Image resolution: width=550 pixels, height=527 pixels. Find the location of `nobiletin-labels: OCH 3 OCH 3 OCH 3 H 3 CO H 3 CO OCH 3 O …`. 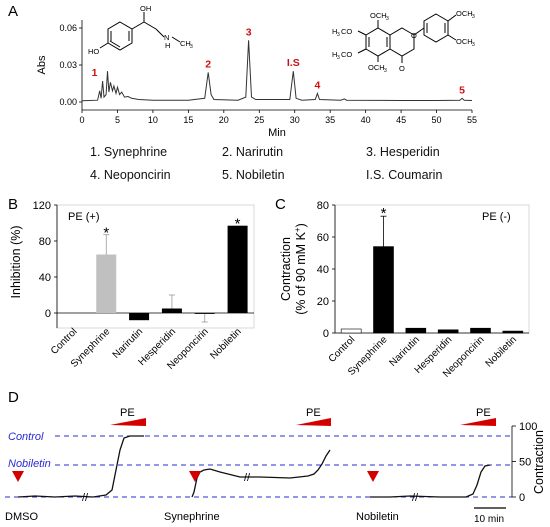

nobiletin-labels: OCH 3 OCH 3 OCH 3 H 3 CO H 3 CO OCH 3 O … is located at coordinates (403, 41).